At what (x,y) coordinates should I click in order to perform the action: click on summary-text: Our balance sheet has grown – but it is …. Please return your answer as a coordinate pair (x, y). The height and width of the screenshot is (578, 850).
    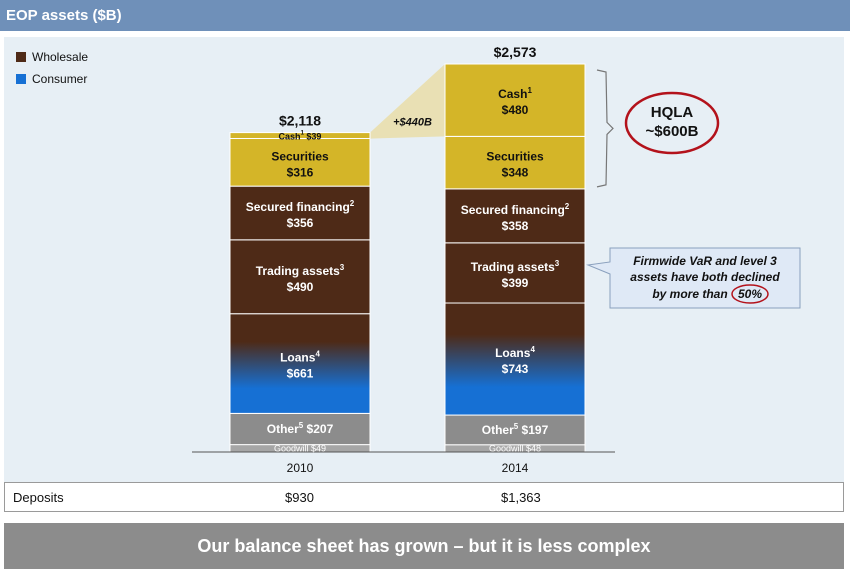
    Looking at the image, I should click on (424, 546).